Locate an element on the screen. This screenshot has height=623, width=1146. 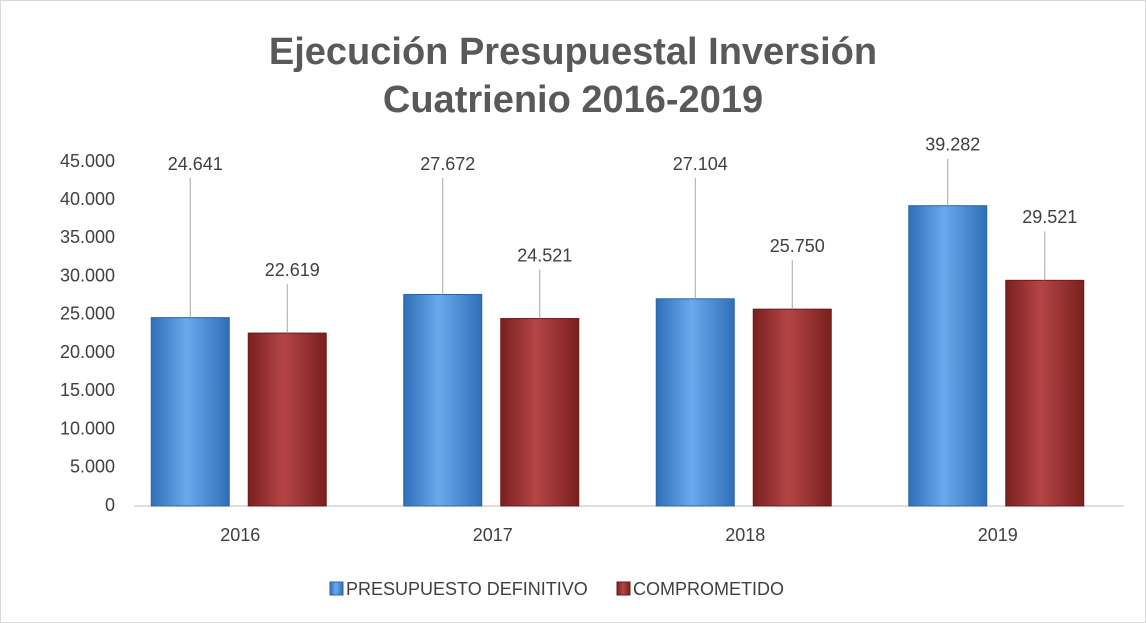
data-label: 39.282 is located at coordinates (952, 144).